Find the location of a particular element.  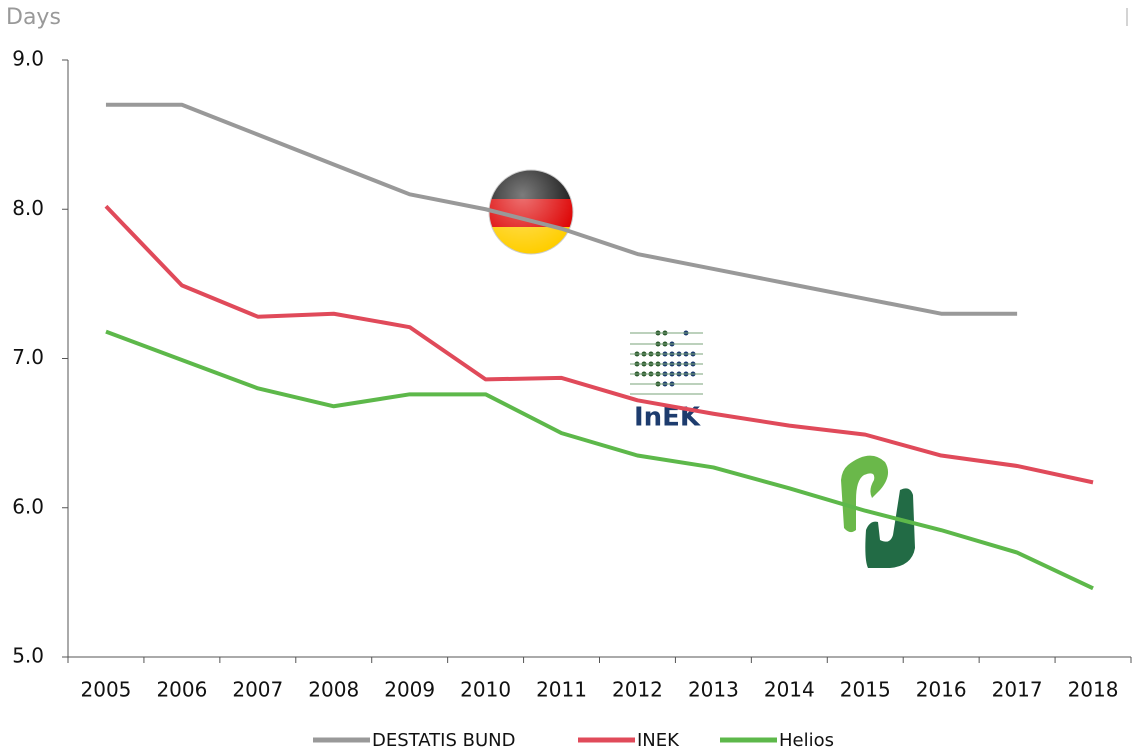

x-tick-label: 2012 is located at coordinates (637, 690).